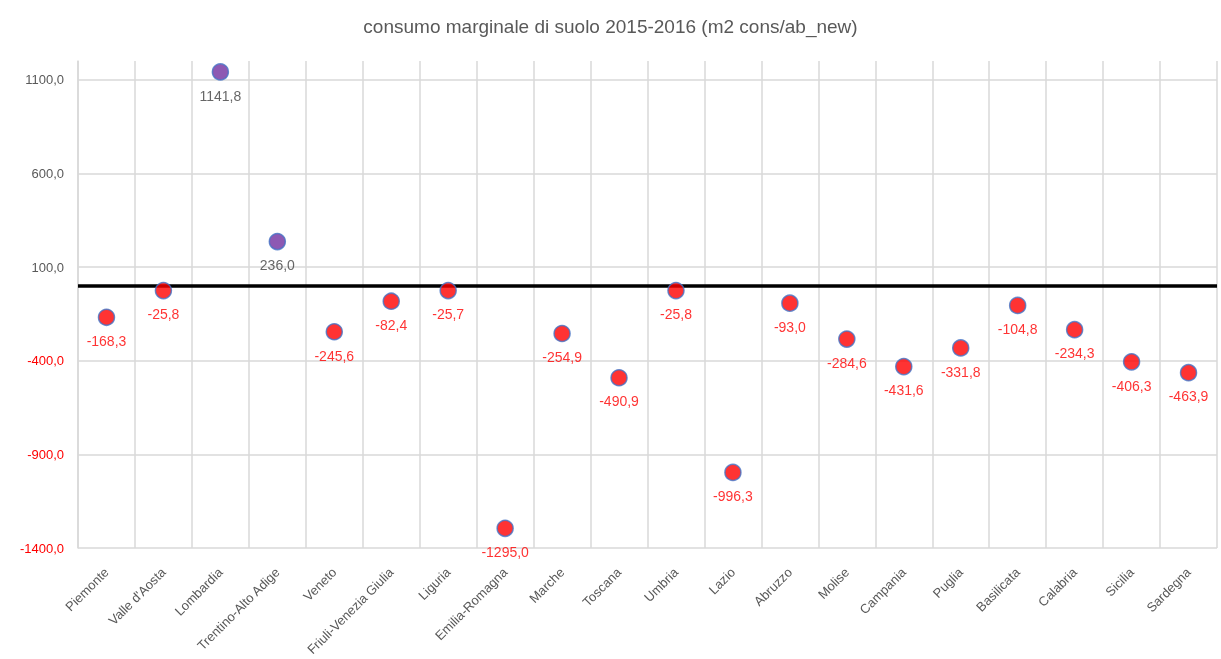 The height and width of the screenshot is (659, 1221). Describe the element at coordinates (610, 27) in the screenshot. I see `chart-title: consumo marginale di suolo 2015-2016 (m2 cons/ab_new)` at that location.